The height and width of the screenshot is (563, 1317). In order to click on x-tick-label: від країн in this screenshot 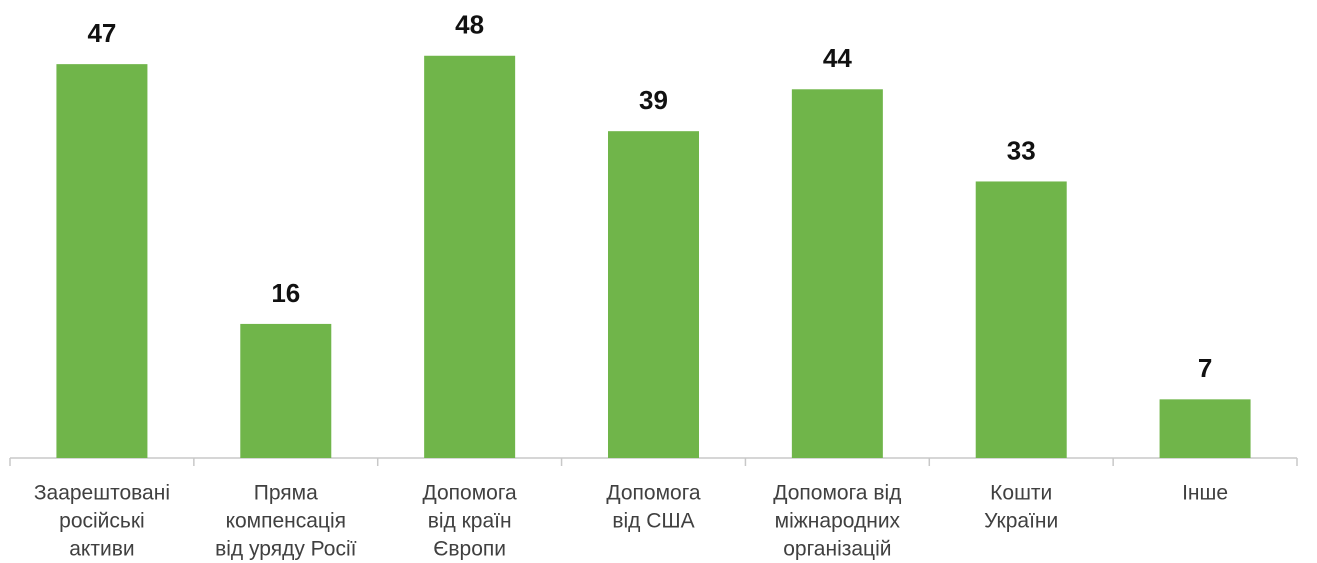, I will do `click(470, 521)`.